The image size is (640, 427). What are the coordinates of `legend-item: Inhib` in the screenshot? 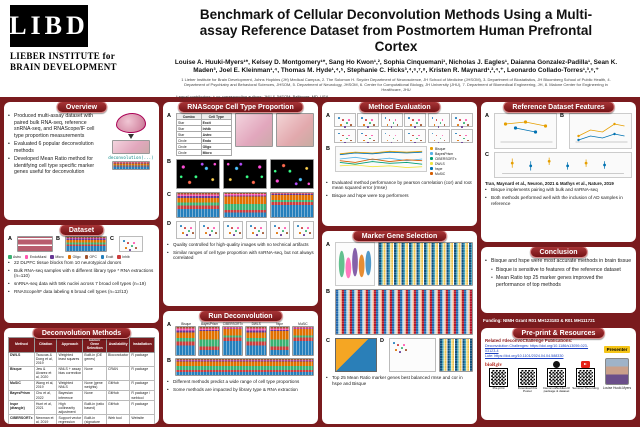 It's located at (123, 257).